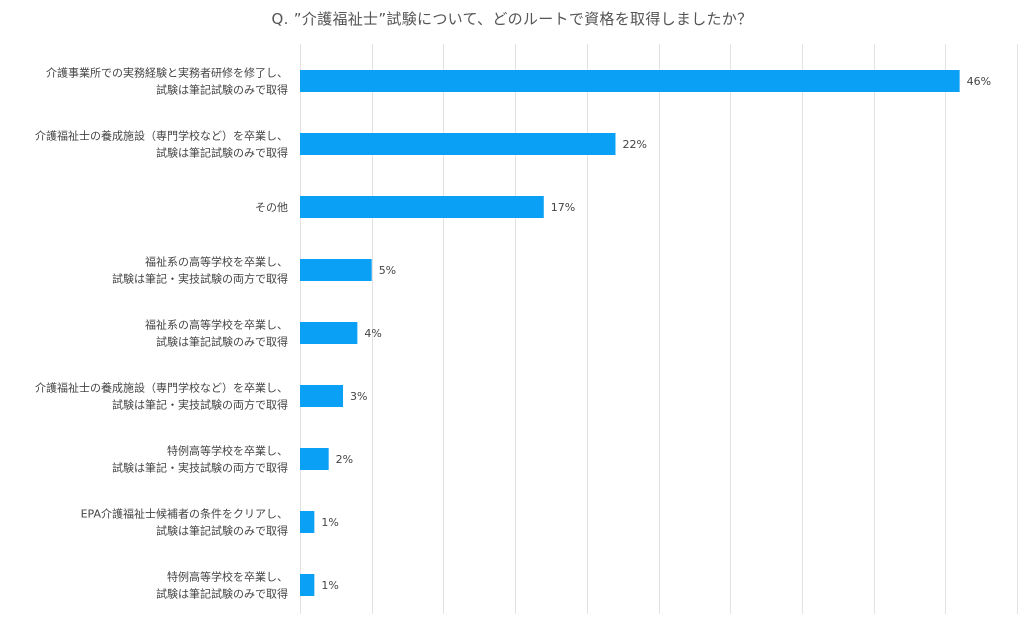 The image size is (1024, 622). Describe the element at coordinates (563, 207) in the screenshot. I see `data-label: 17%` at that location.